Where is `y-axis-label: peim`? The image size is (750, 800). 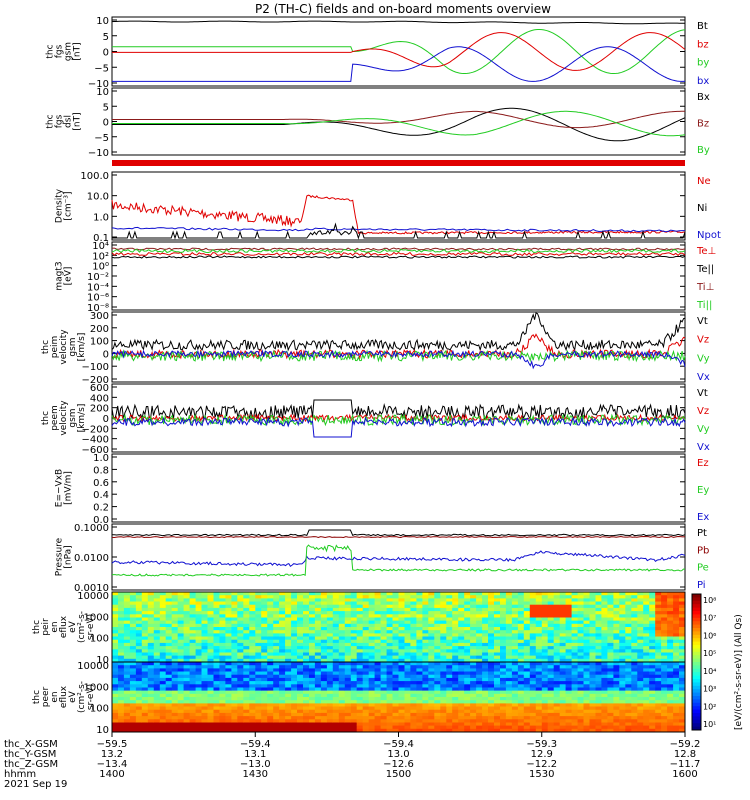
y-axis-label: peim is located at coordinates (55, 347).